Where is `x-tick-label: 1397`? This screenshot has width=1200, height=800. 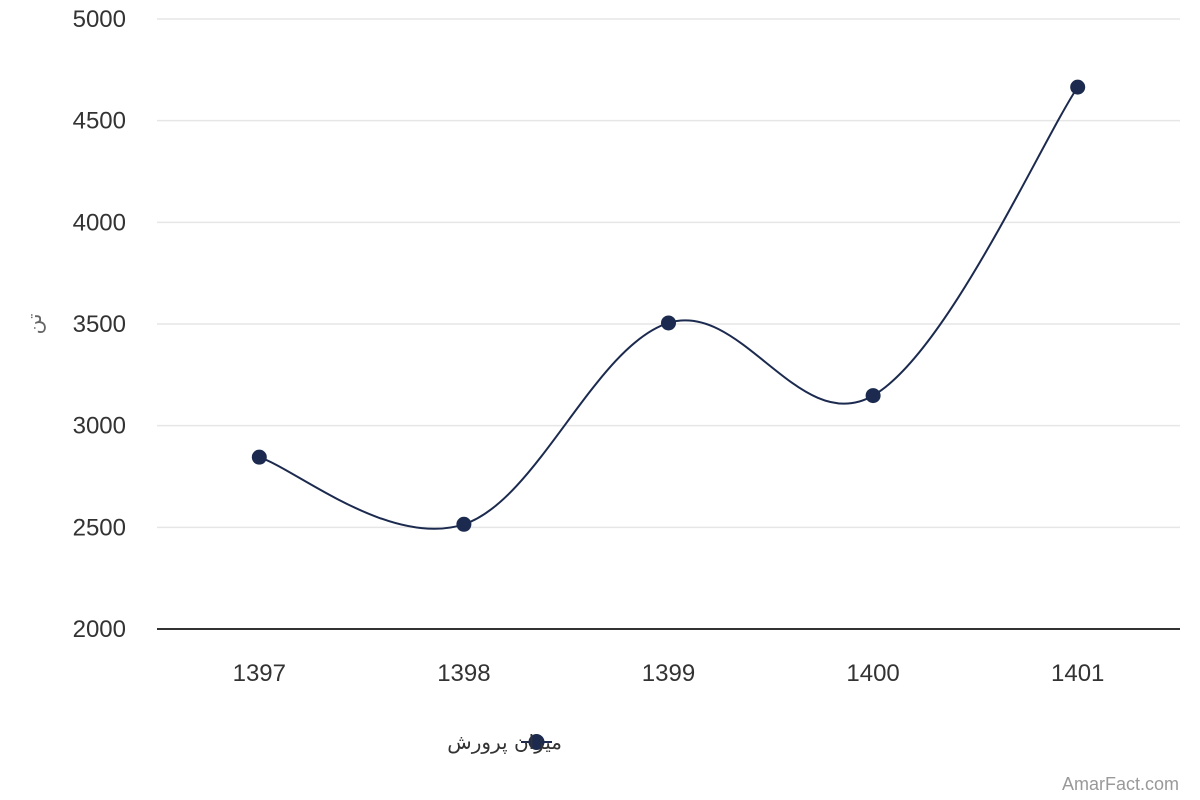 x-tick-label: 1397 is located at coordinates (259, 673).